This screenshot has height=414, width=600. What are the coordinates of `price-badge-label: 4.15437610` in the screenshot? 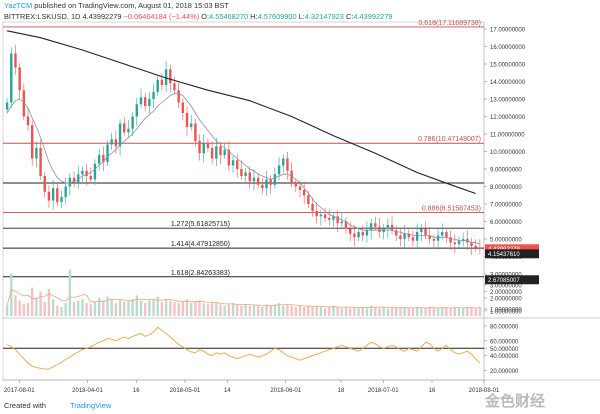 It's located at (504, 255).